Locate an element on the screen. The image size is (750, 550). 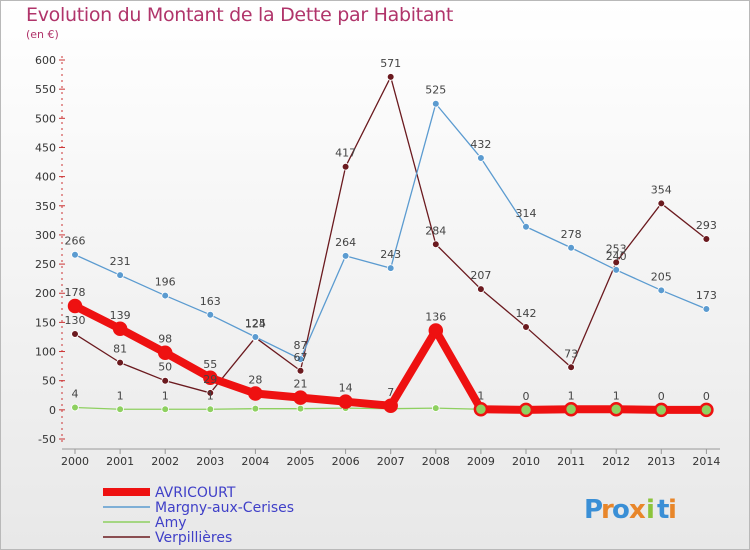
data-label: 7 is located at coordinates (390, 392).